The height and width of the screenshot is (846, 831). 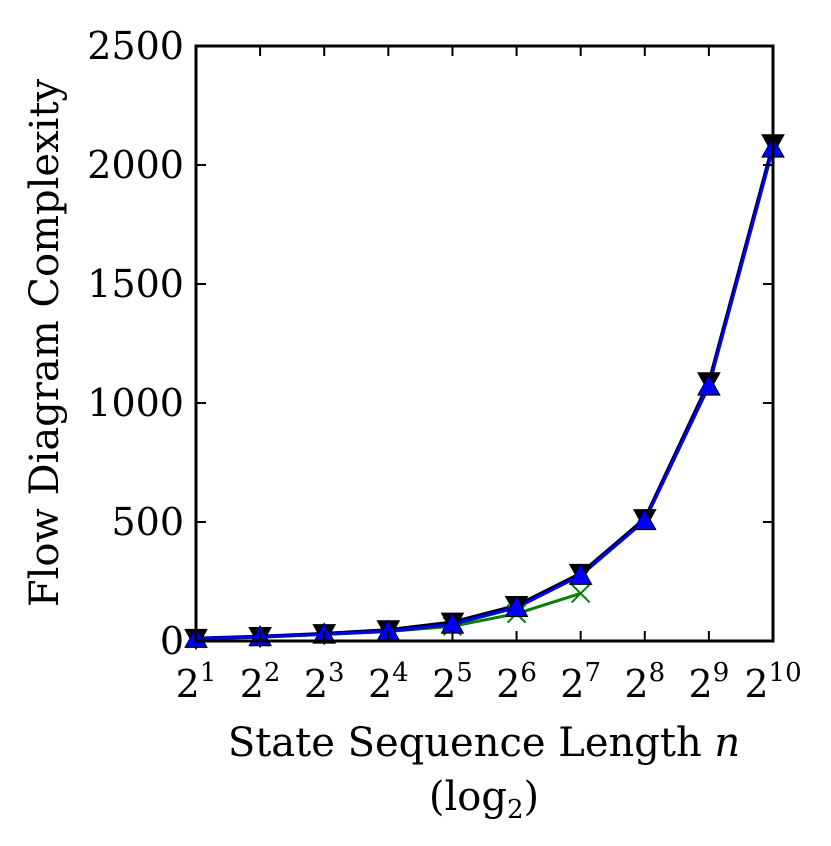 I want to click on x-tick-label: 24, so click(x=388, y=682).